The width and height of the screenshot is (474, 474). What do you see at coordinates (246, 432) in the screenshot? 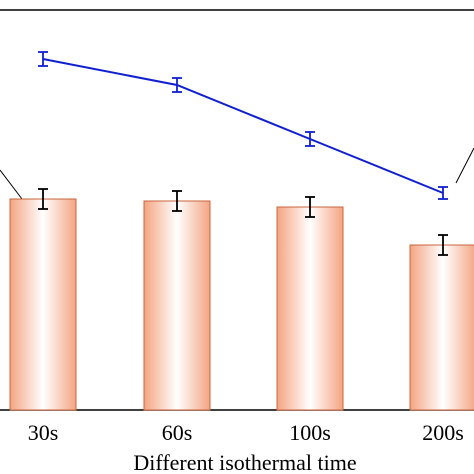
I see `x-tick-labels: 30s 60s 100s 200s` at bounding box center [246, 432].